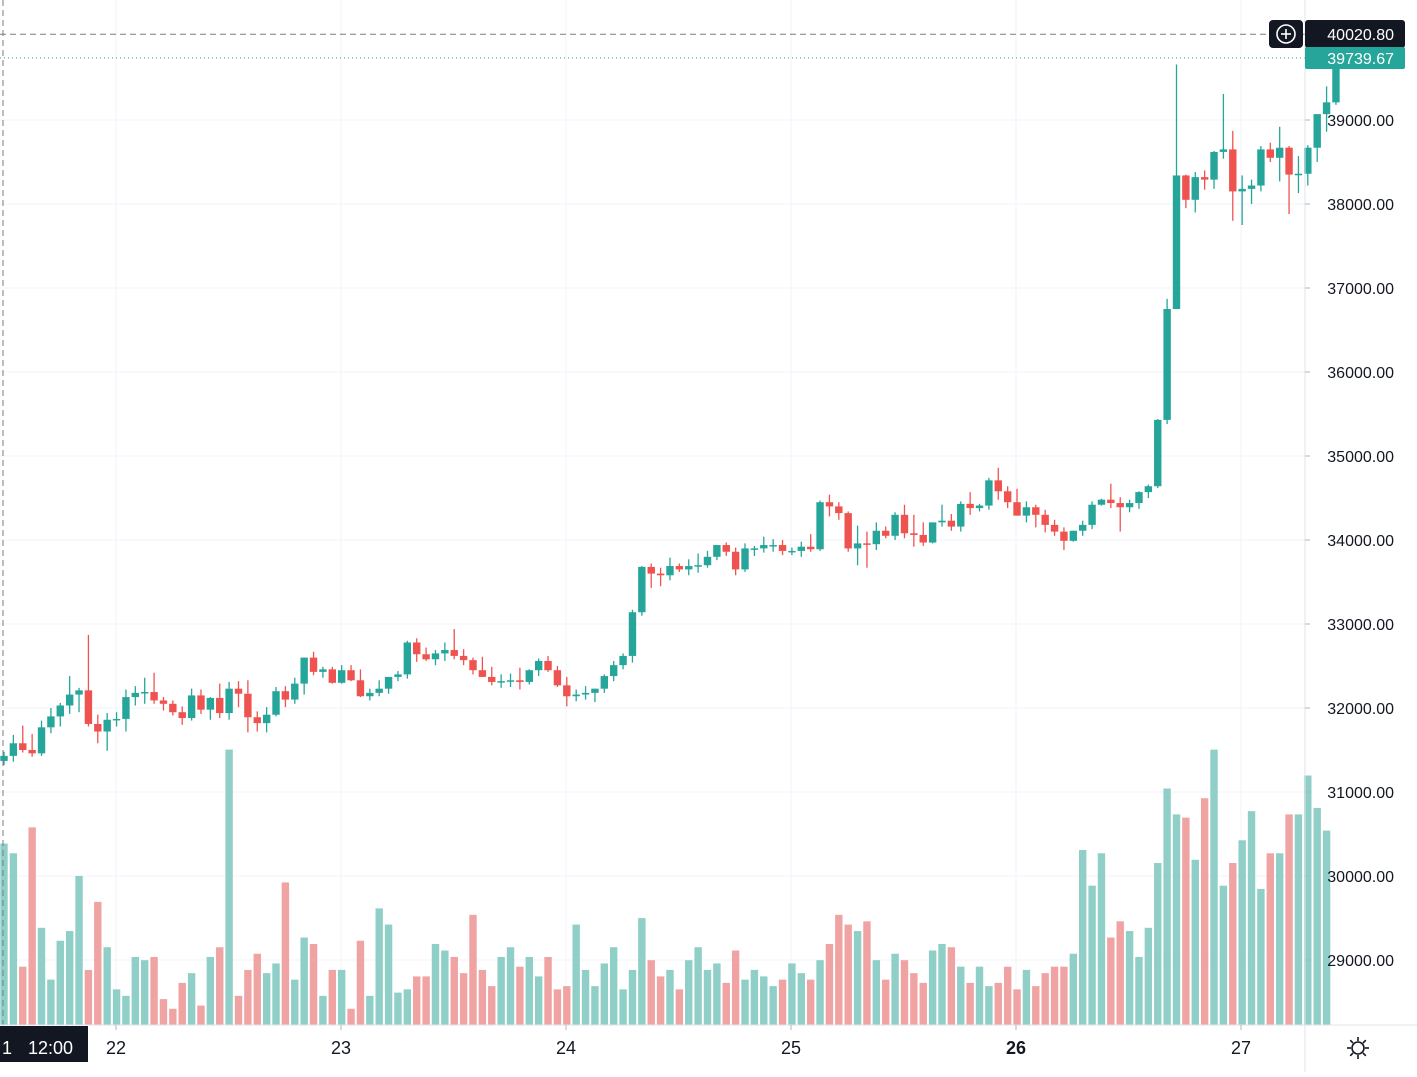  Describe the element at coordinates (1360, 59) in the screenshot. I see `last-price-text: 39739.67` at that location.